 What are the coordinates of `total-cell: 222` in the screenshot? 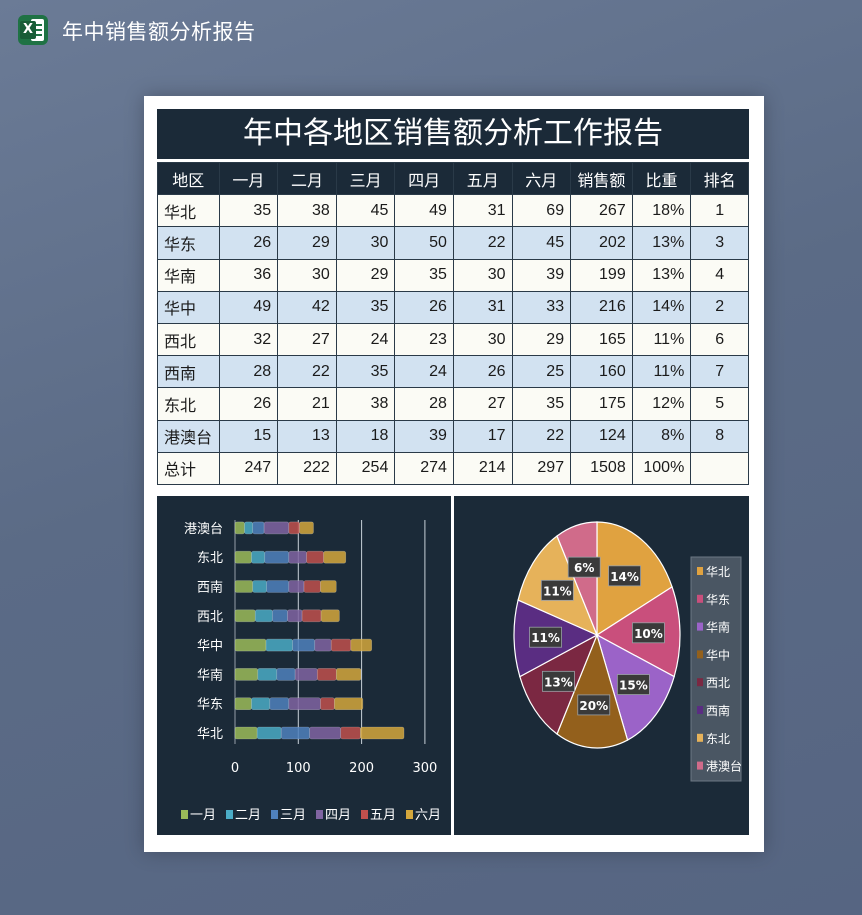 It's located at (307, 468).